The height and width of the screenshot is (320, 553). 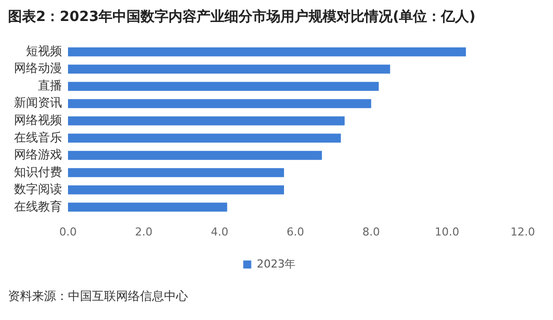 I want to click on y-tick-label: 在线音乐, so click(x=38, y=137).